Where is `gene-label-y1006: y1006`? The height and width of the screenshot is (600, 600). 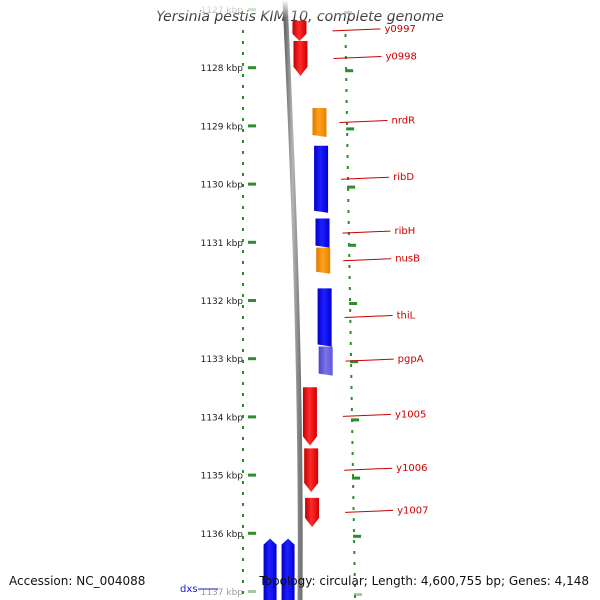
gene-label-y1006: y1006 is located at coordinates (411, 468).